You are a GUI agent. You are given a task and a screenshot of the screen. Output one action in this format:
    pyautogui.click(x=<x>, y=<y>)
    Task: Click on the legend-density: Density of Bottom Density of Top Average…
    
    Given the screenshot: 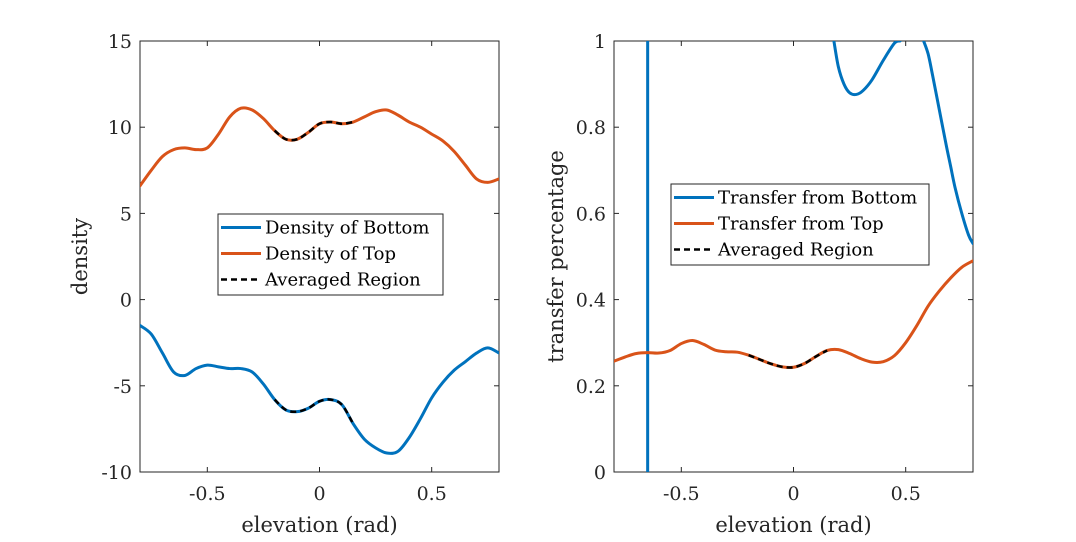 What is the action you would take?
    pyautogui.click(x=330, y=254)
    